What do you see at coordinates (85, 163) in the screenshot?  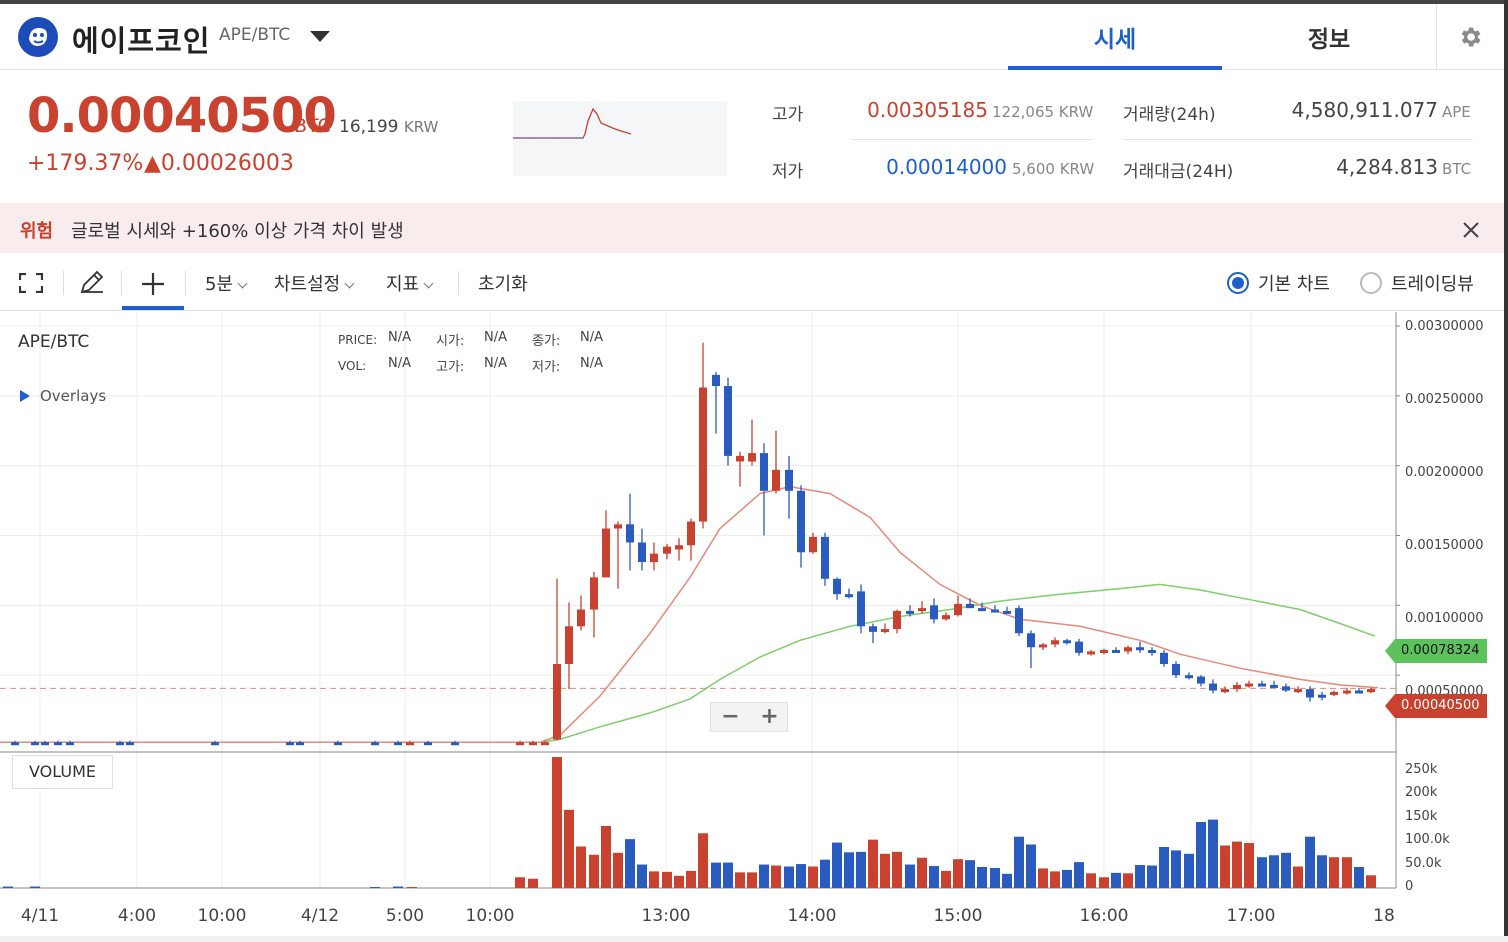 I see `change-percent: +179.37%` at bounding box center [85, 163].